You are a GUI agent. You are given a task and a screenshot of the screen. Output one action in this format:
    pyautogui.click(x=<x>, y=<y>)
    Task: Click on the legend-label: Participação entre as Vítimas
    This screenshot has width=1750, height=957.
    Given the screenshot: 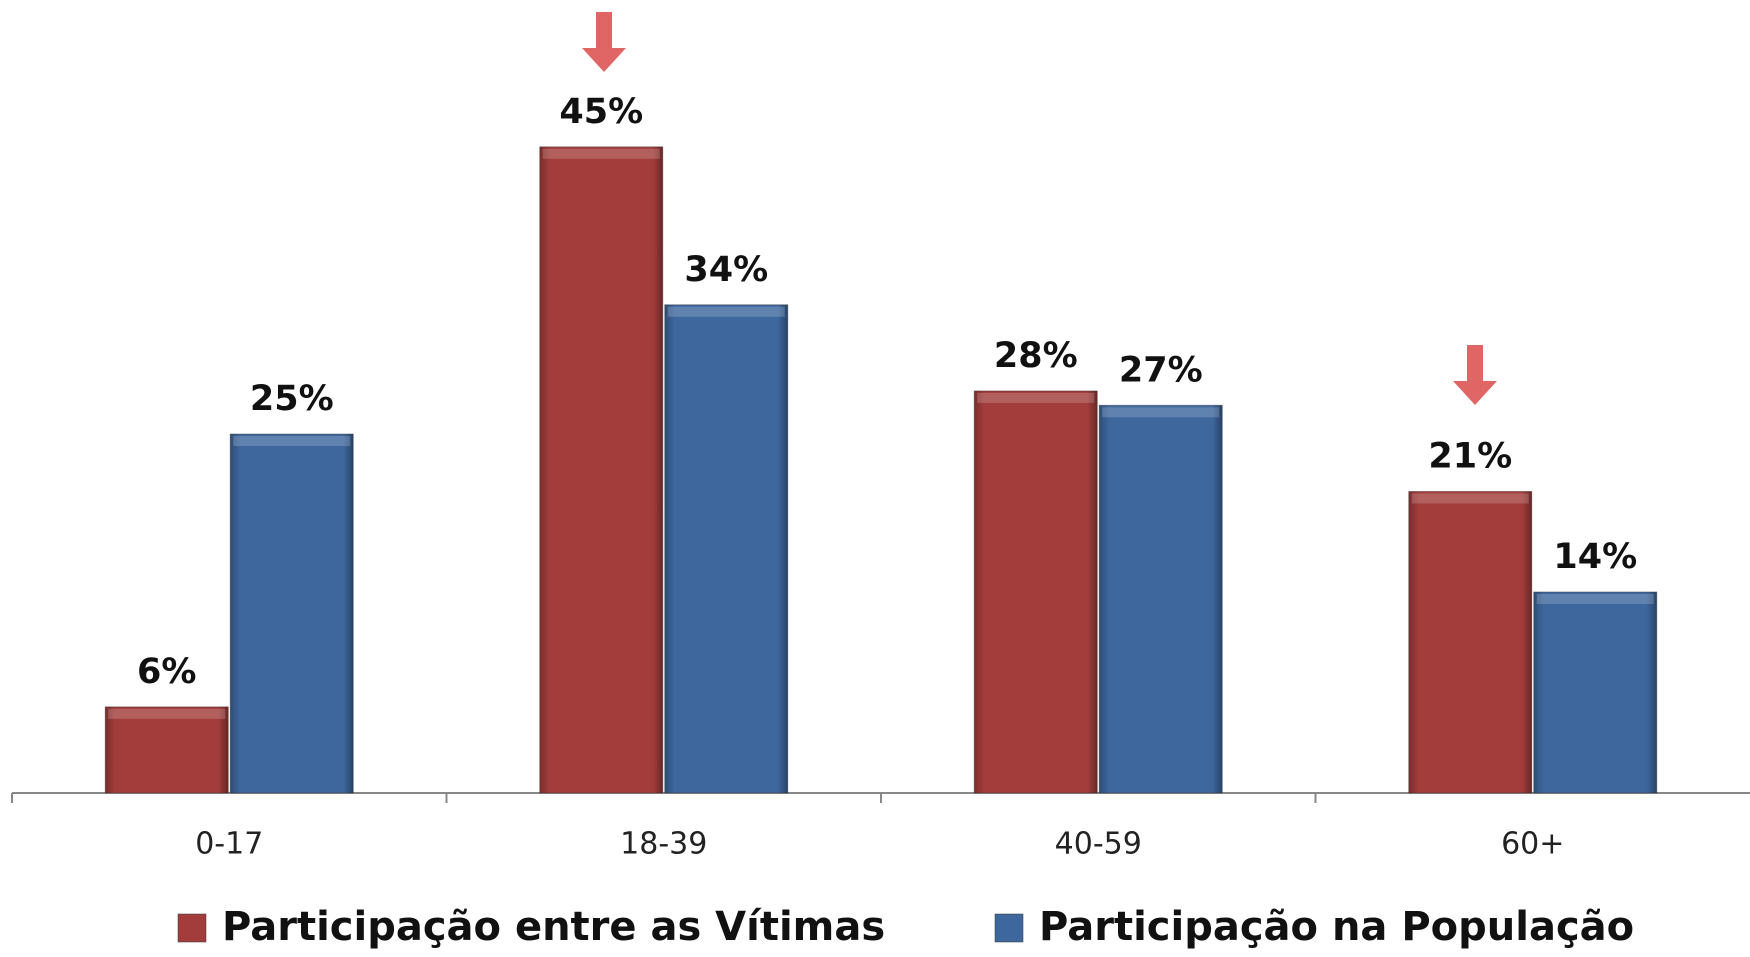 What is the action you would take?
    pyautogui.click(x=553, y=927)
    